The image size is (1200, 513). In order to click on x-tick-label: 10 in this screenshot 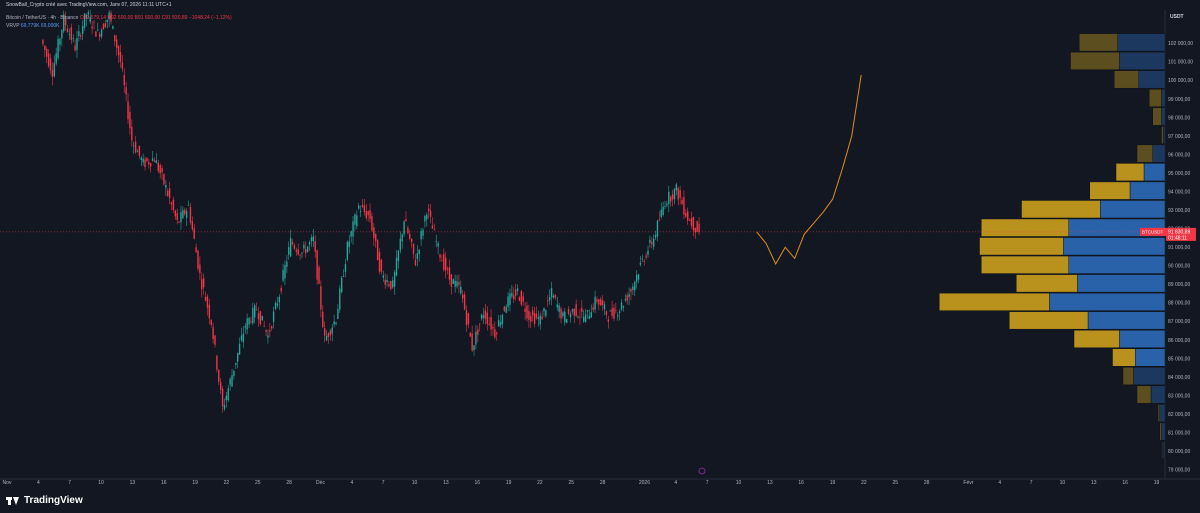, I will do `click(415, 483)`.